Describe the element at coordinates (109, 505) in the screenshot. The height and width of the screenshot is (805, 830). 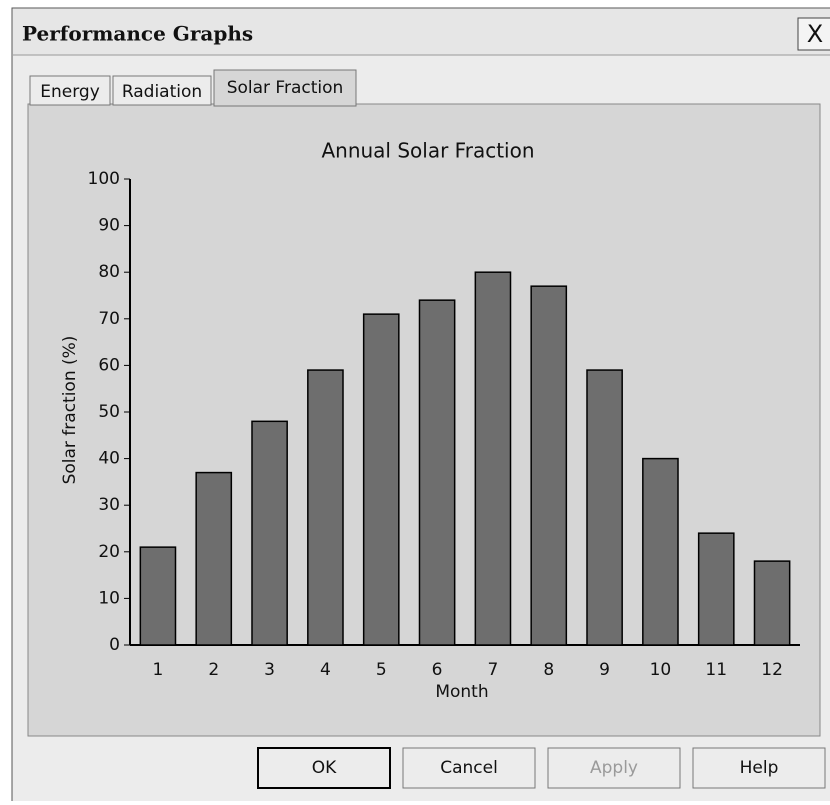
I see `y-tick-label: 30` at that location.